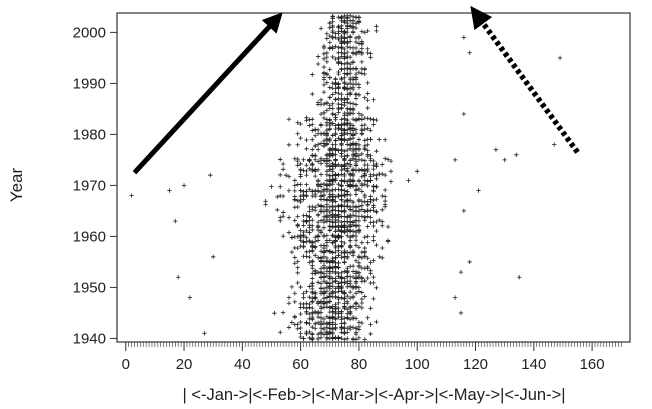  What do you see at coordinates (417, 364) in the screenshot?
I see `x-tick-label: 100` at bounding box center [417, 364].